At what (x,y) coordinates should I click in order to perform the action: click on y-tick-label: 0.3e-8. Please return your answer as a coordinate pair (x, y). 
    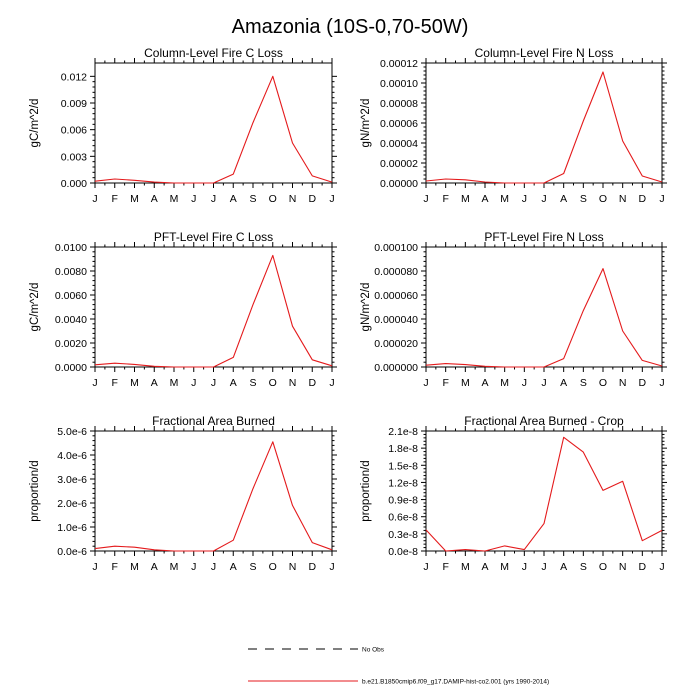
    Looking at the image, I should click on (403, 535).